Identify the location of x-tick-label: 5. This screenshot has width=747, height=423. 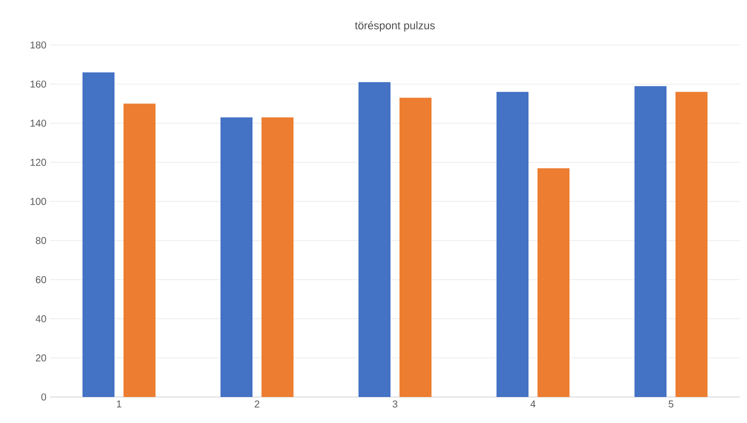
(671, 404).